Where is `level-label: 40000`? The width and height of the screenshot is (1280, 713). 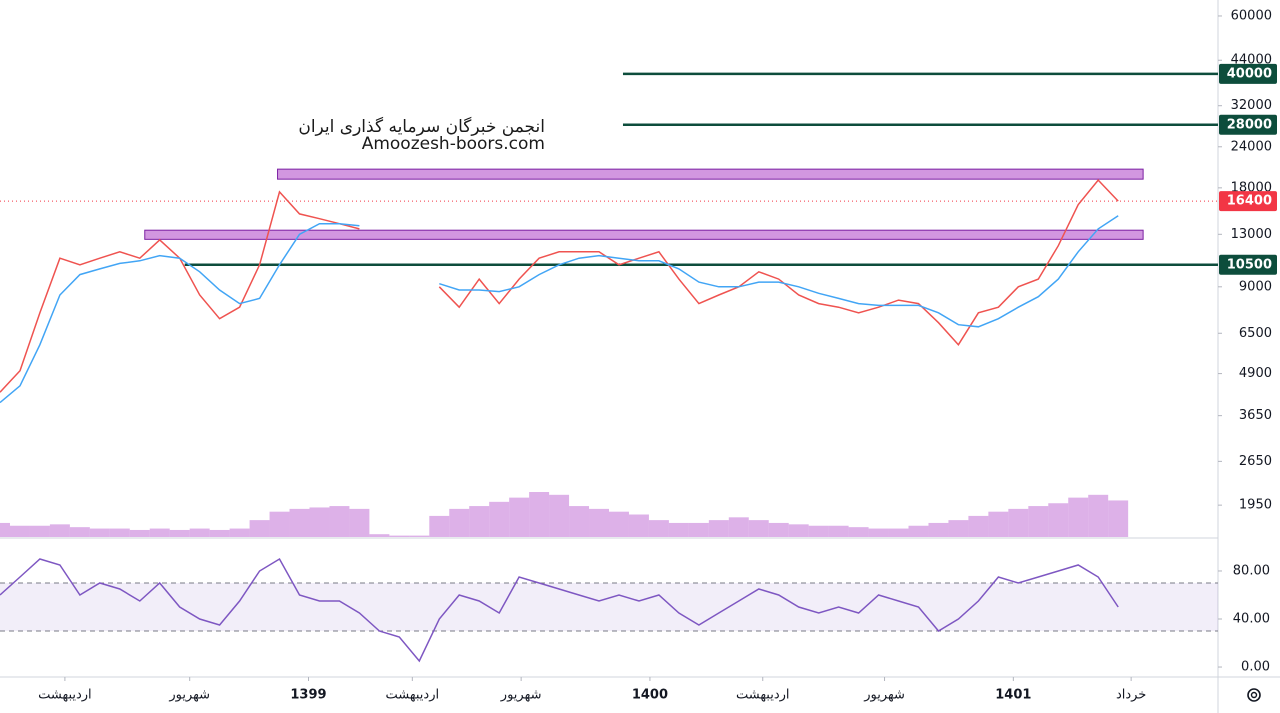
level-label: 40000 is located at coordinates (1249, 73).